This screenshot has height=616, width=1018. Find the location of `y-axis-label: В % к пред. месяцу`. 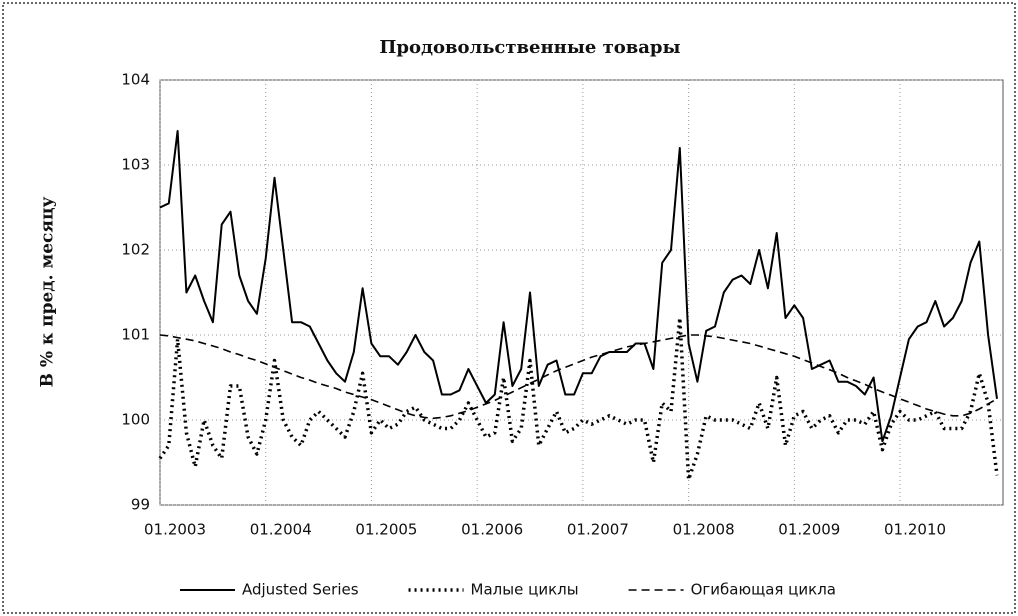

y-axis-label: В % к пред. месяцу is located at coordinates (48, 291).